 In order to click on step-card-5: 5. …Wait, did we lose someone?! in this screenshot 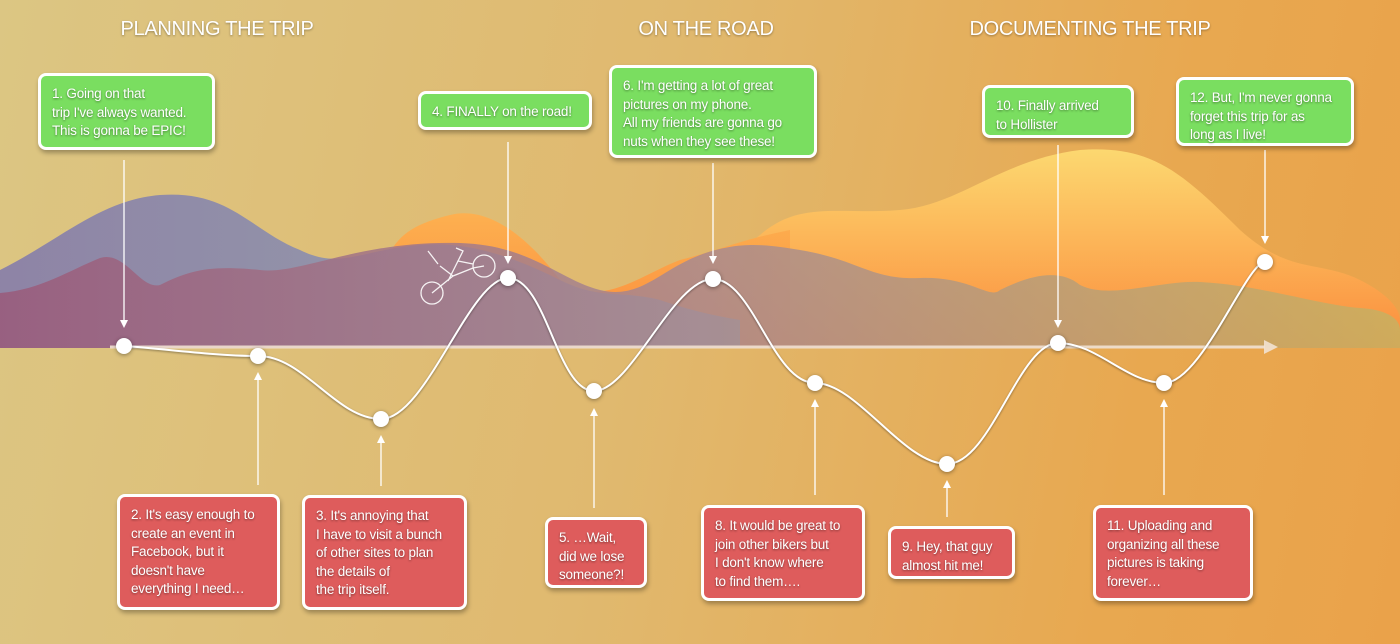, I will do `click(596, 552)`.